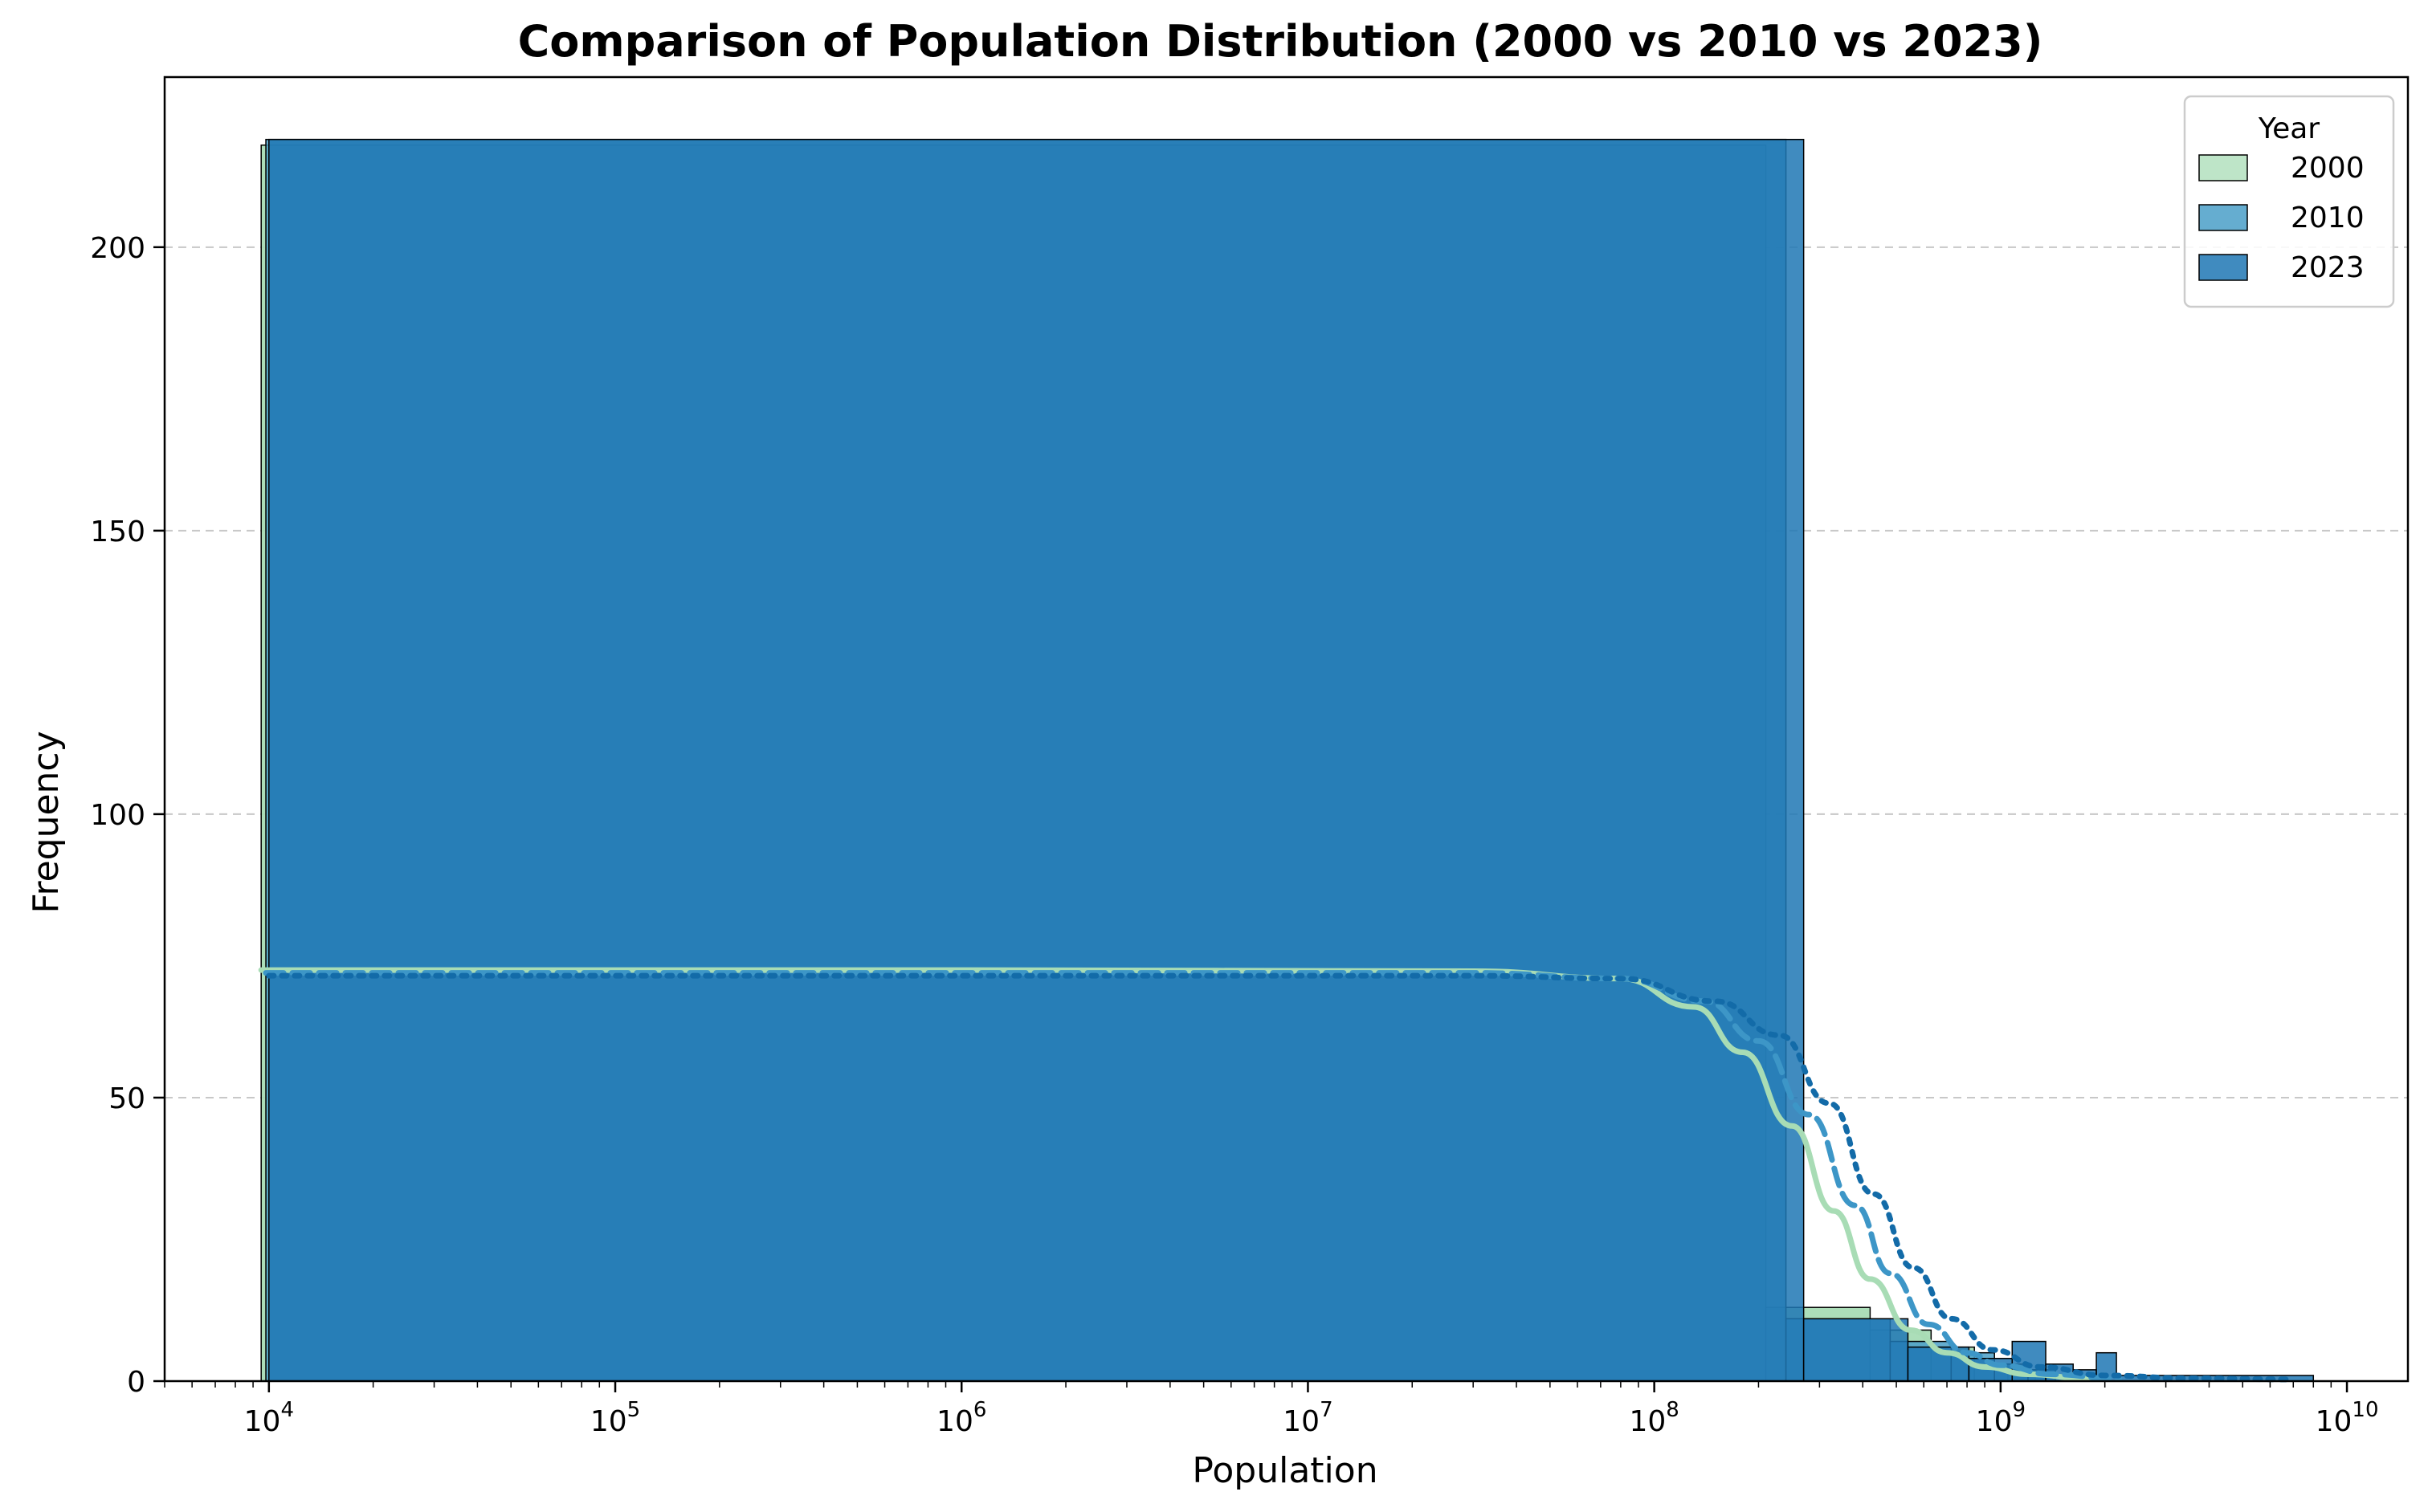 The height and width of the screenshot is (1512, 2428). Describe the element at coordinates (1856, 1350) in the screenshot. I see `bar` at that location.